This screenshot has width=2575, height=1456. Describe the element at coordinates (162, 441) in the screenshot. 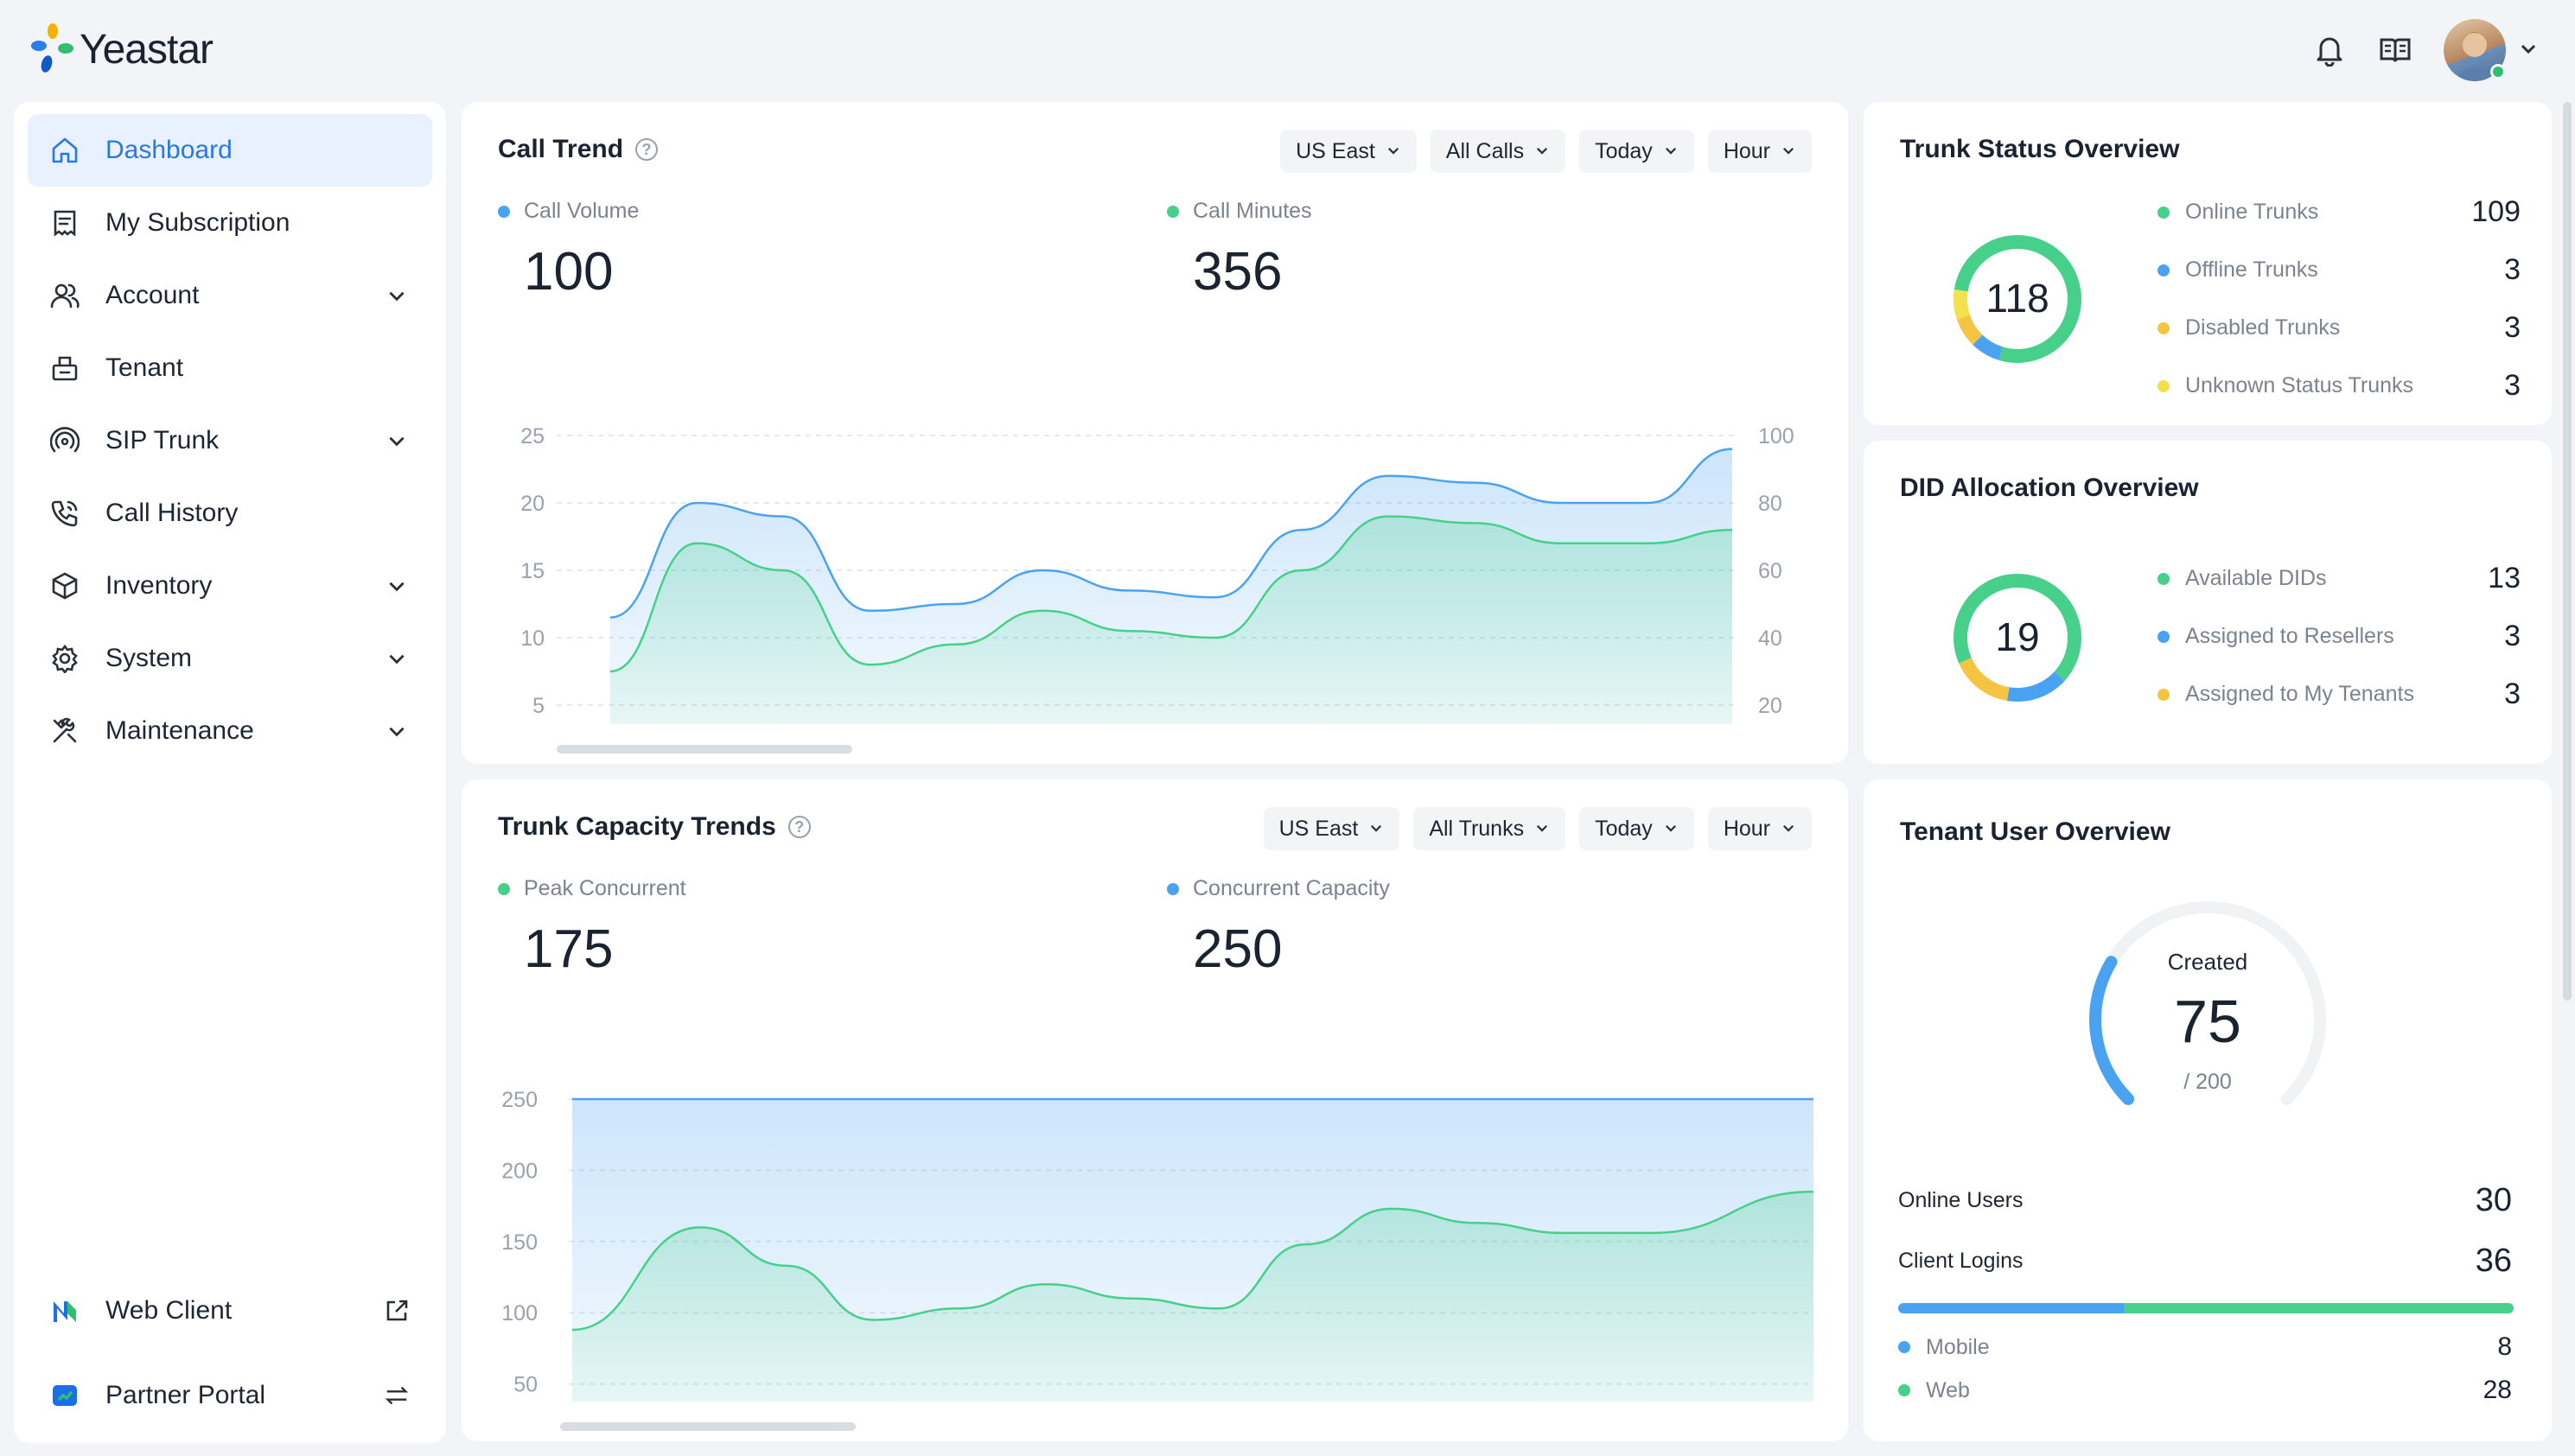

I see `sidebar-item-label: SIP Trunk` at that location.